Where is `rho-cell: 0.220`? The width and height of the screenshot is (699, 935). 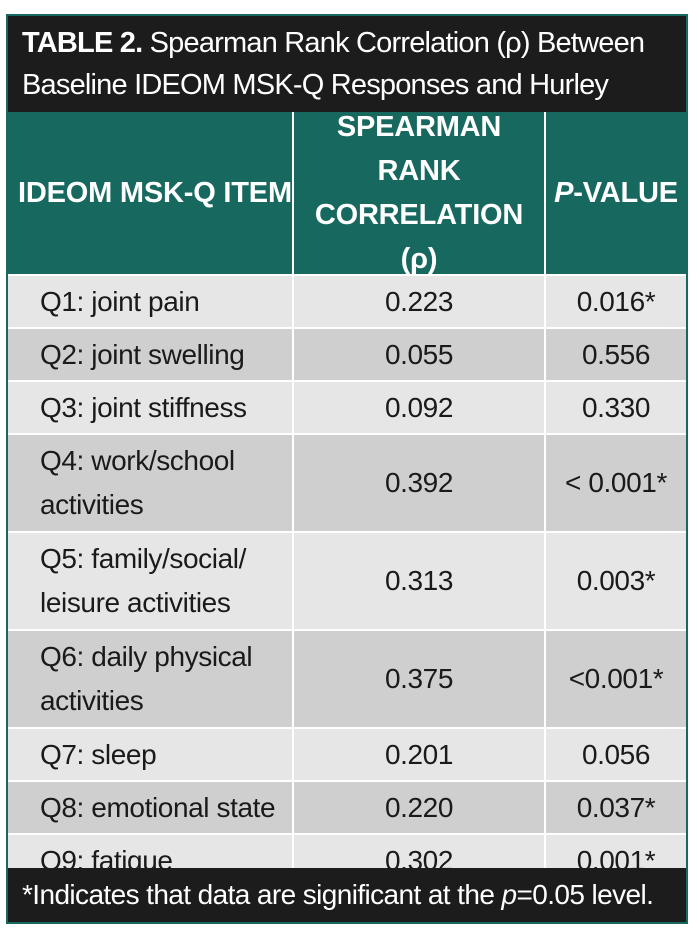
rho-cell: 0.220 is located at coordinates (420, 807).